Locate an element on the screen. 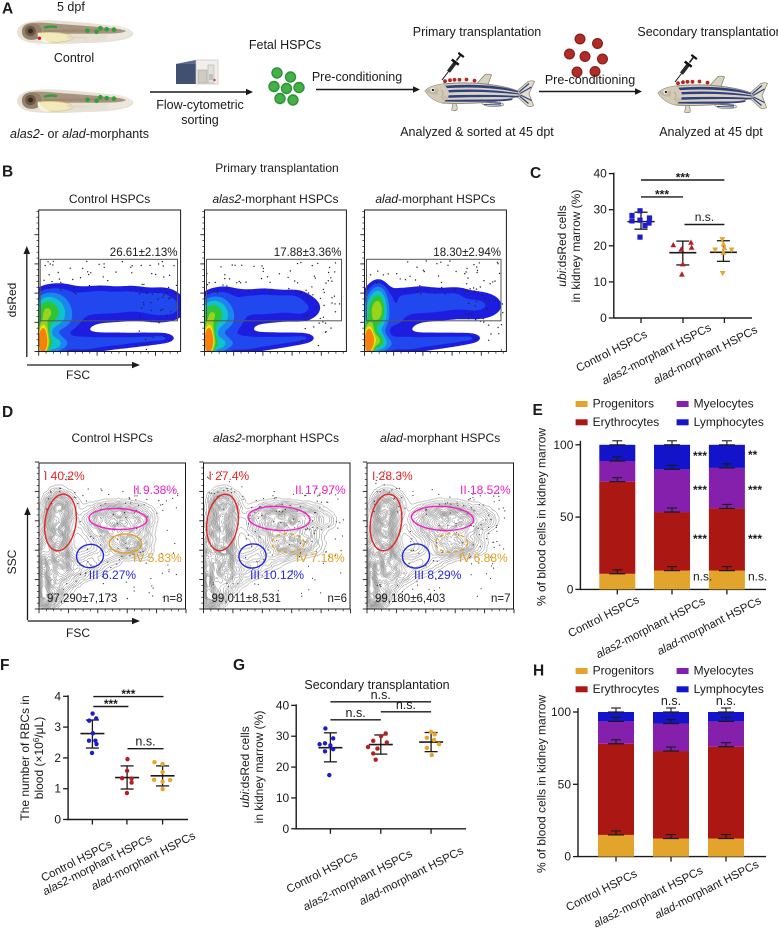 Image resolution: width=778 pixels, height=934 pixels. svg-text: II 9.38% is located at coordinates (155, 490).